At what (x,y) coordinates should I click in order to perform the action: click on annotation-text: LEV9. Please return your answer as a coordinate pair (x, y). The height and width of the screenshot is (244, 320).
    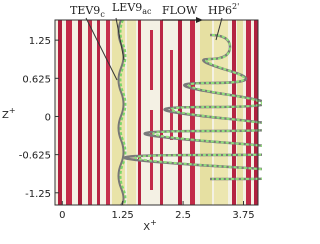
    Looking at the image, I should click on (127, 7).